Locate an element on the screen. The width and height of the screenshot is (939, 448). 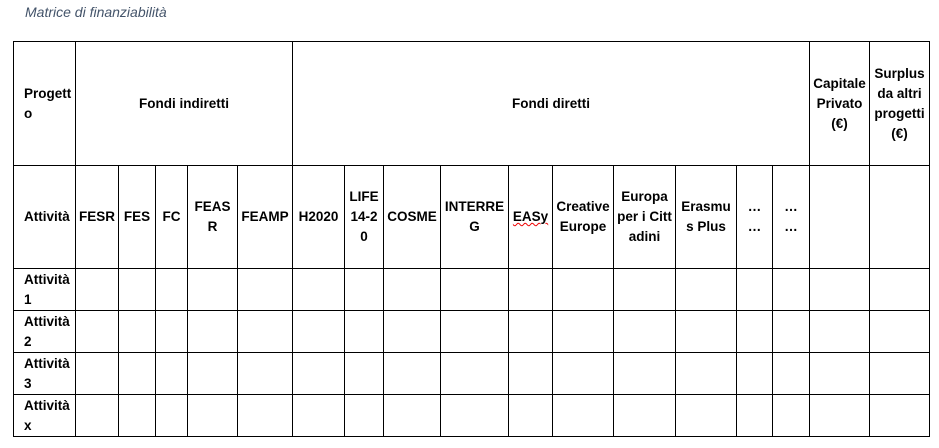
header-capitale-privato: Capitale Privato (€) is located at coordinates (840, 103).